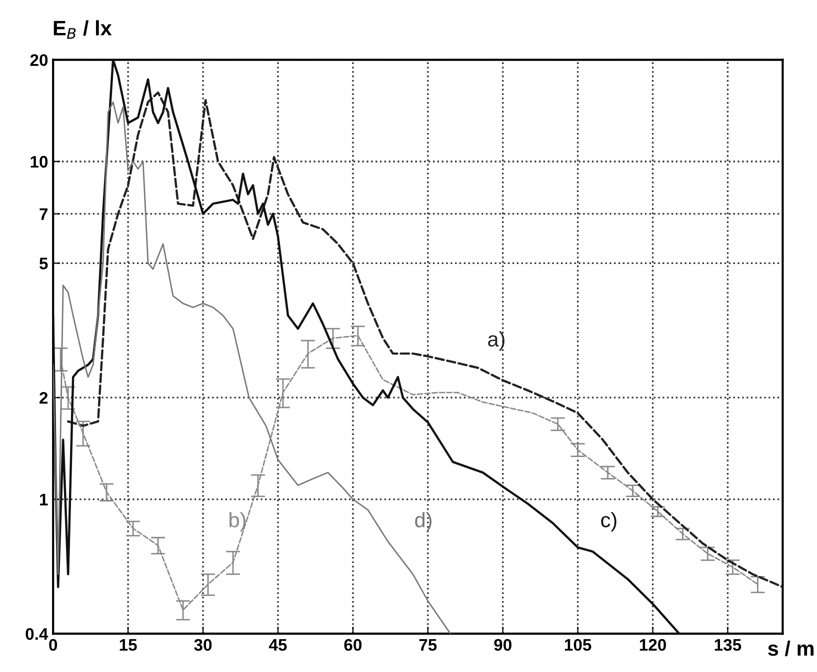  Describe the element at coordinates (44, 500) in the screenshot. I see `y-tick-label: 1` at that location.